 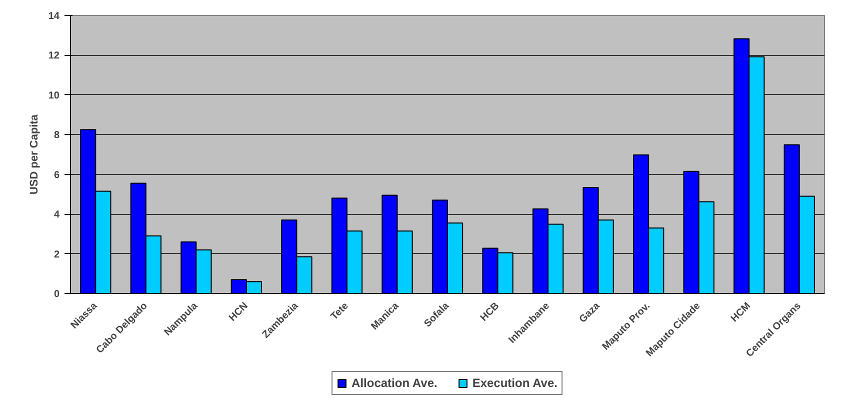 What do you see at coordinates (54, 96) in the screenshot?
I see `y-tick-label: 10` at bounding box center [54, 96].